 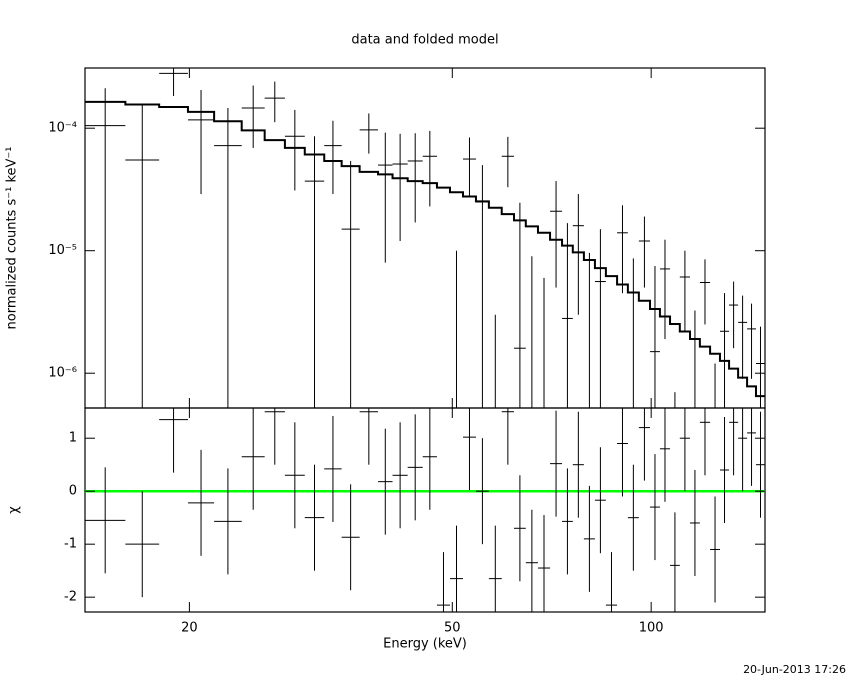 I want to click on x-tick-label: 50, so click(x=452, y=628).